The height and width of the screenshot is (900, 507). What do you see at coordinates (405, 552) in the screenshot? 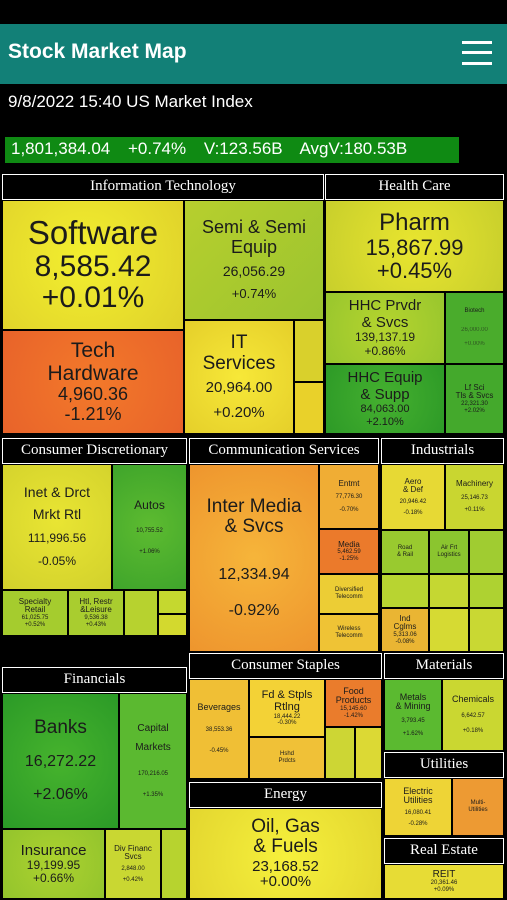
I see `tile-road-rail: Road & Rail` at bounding box center [405, 552].